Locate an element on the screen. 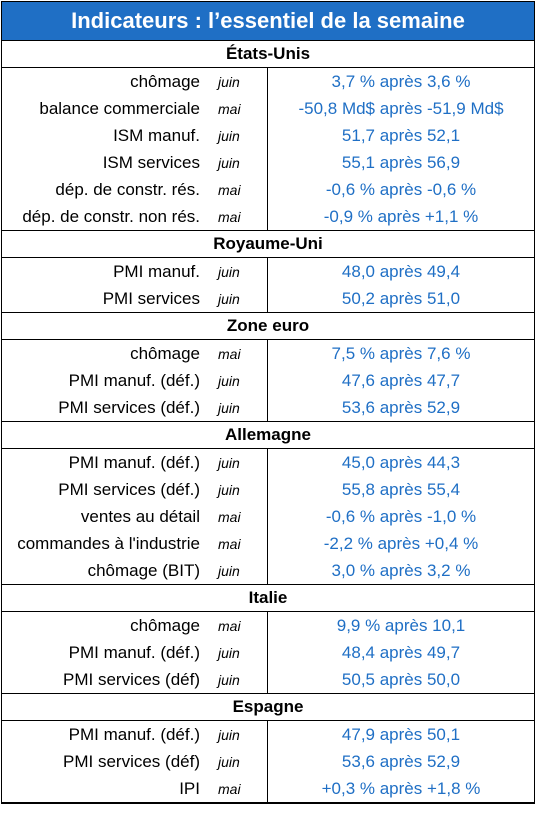 The height and width of the screenshot is (819, 538). indicator-value: 50,5 après 50,0 is located at coordinates (401, 679).